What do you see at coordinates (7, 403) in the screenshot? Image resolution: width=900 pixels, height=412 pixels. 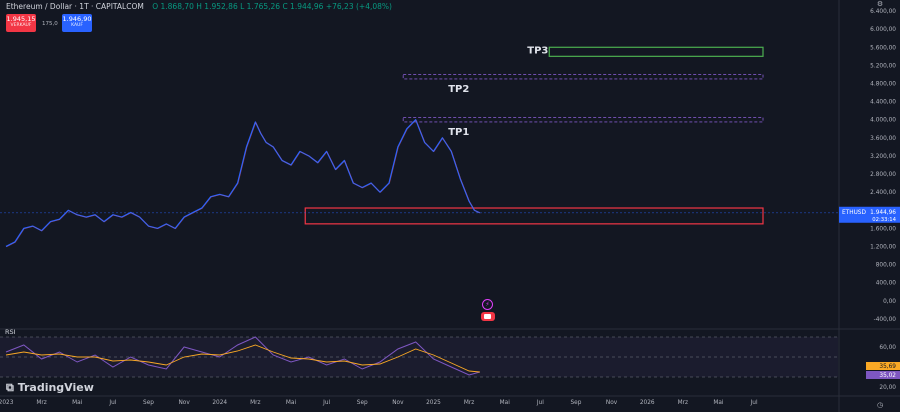 I see `x-tick-label: 2023` at bounding box center [7, 403].